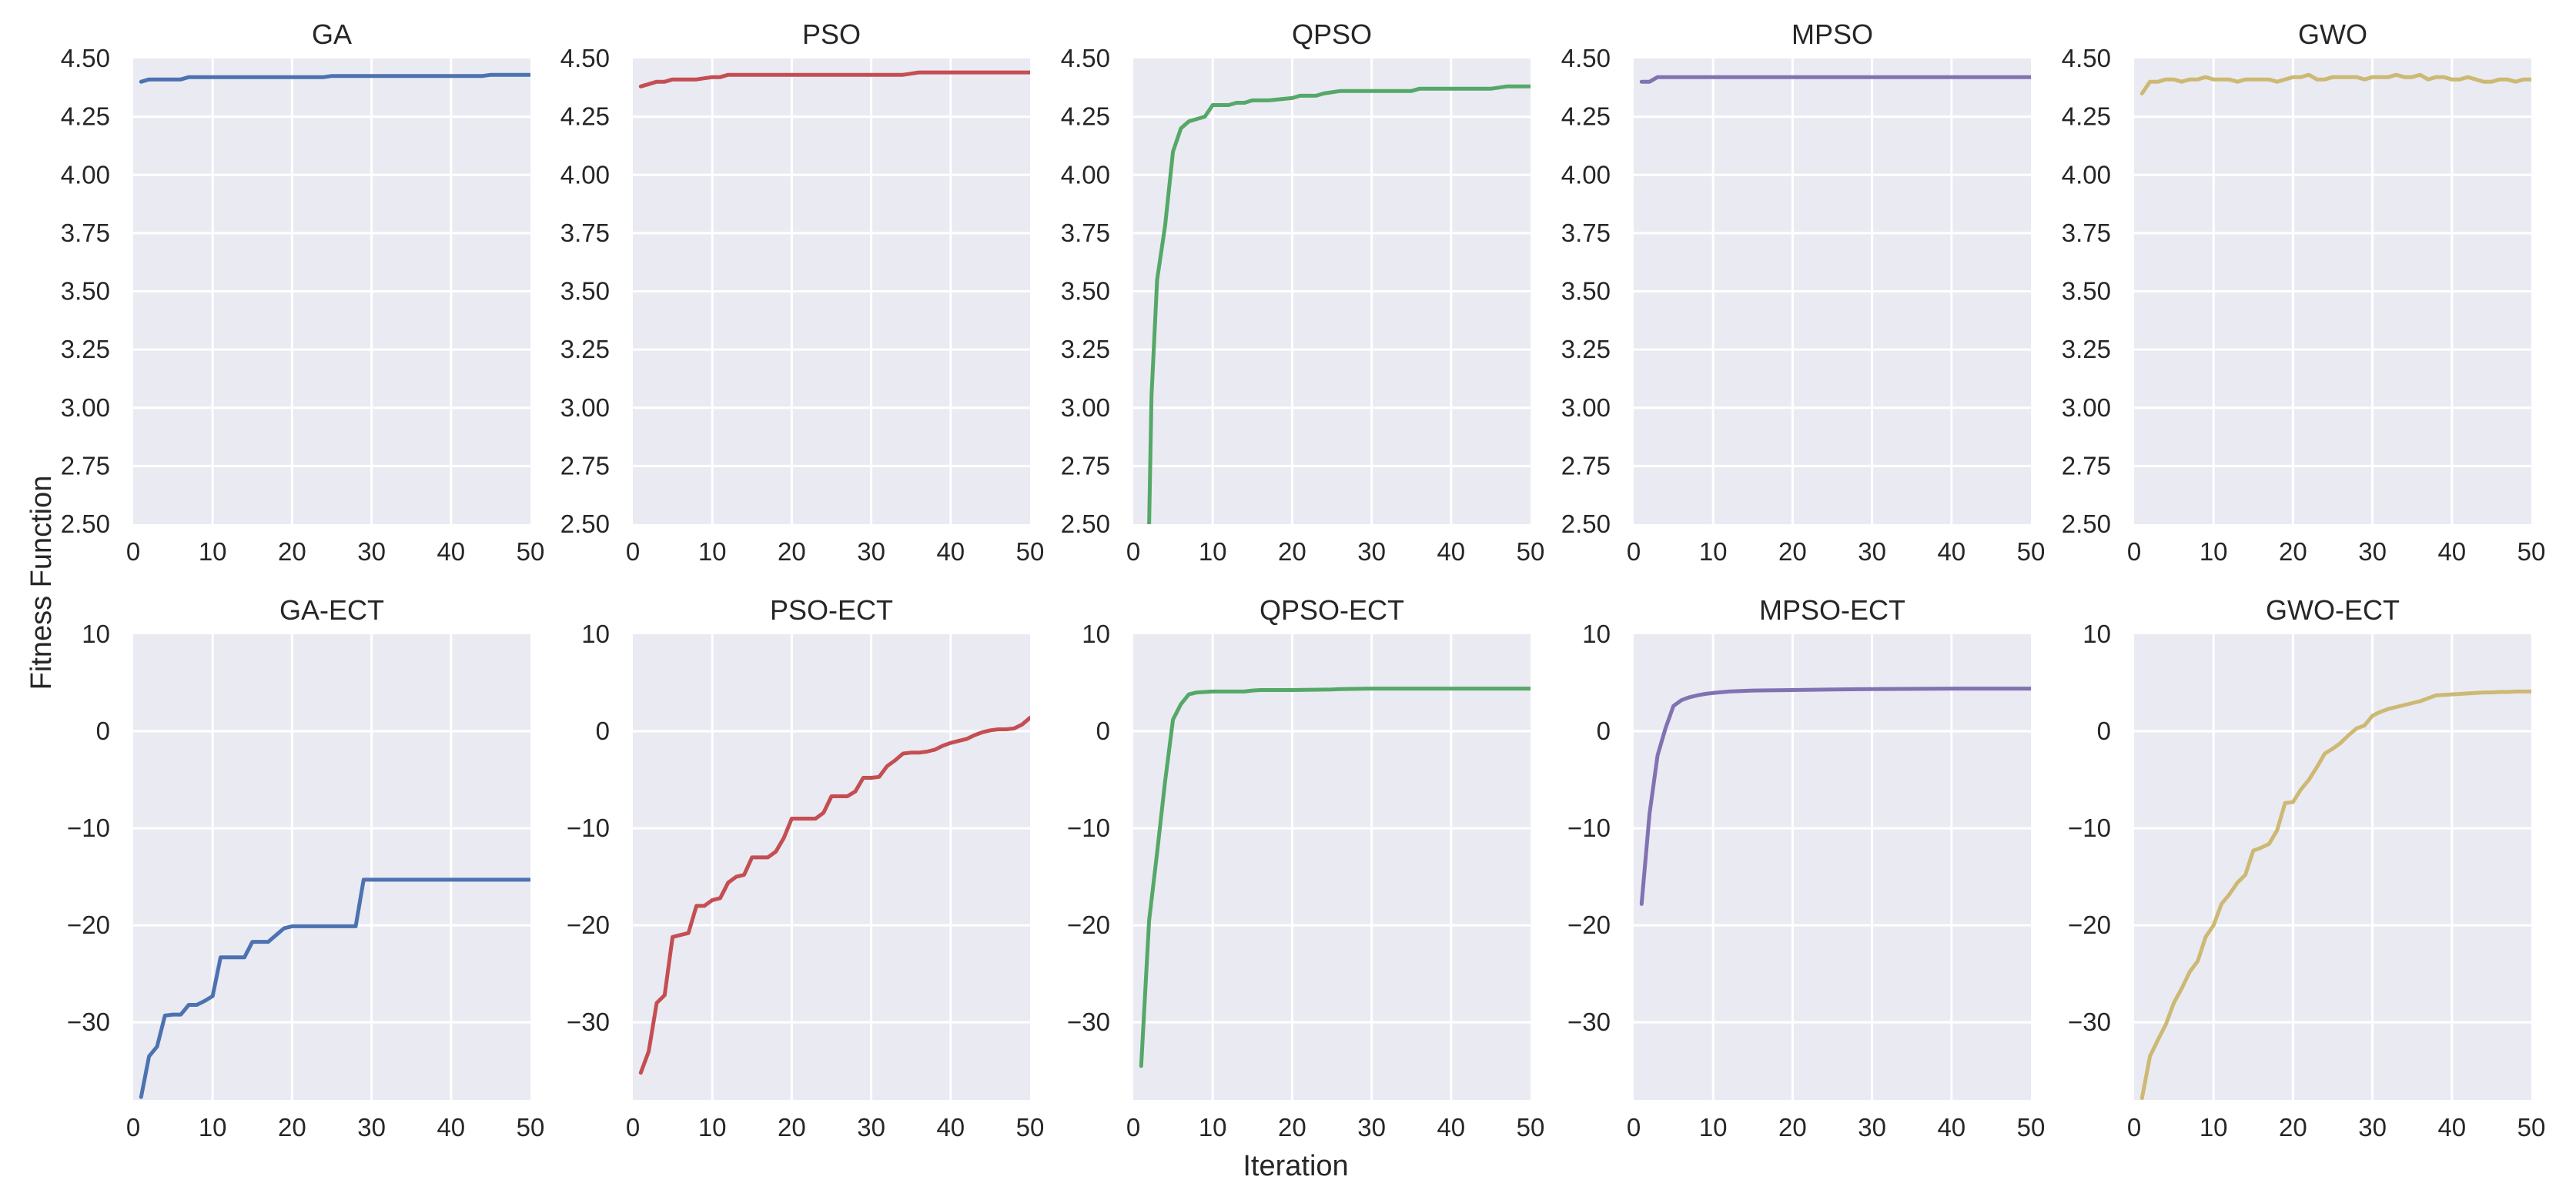 The width and height of the screenshot is (2576, 1190). I want to click on series-line-qpso-ect, so click(1335, 878).